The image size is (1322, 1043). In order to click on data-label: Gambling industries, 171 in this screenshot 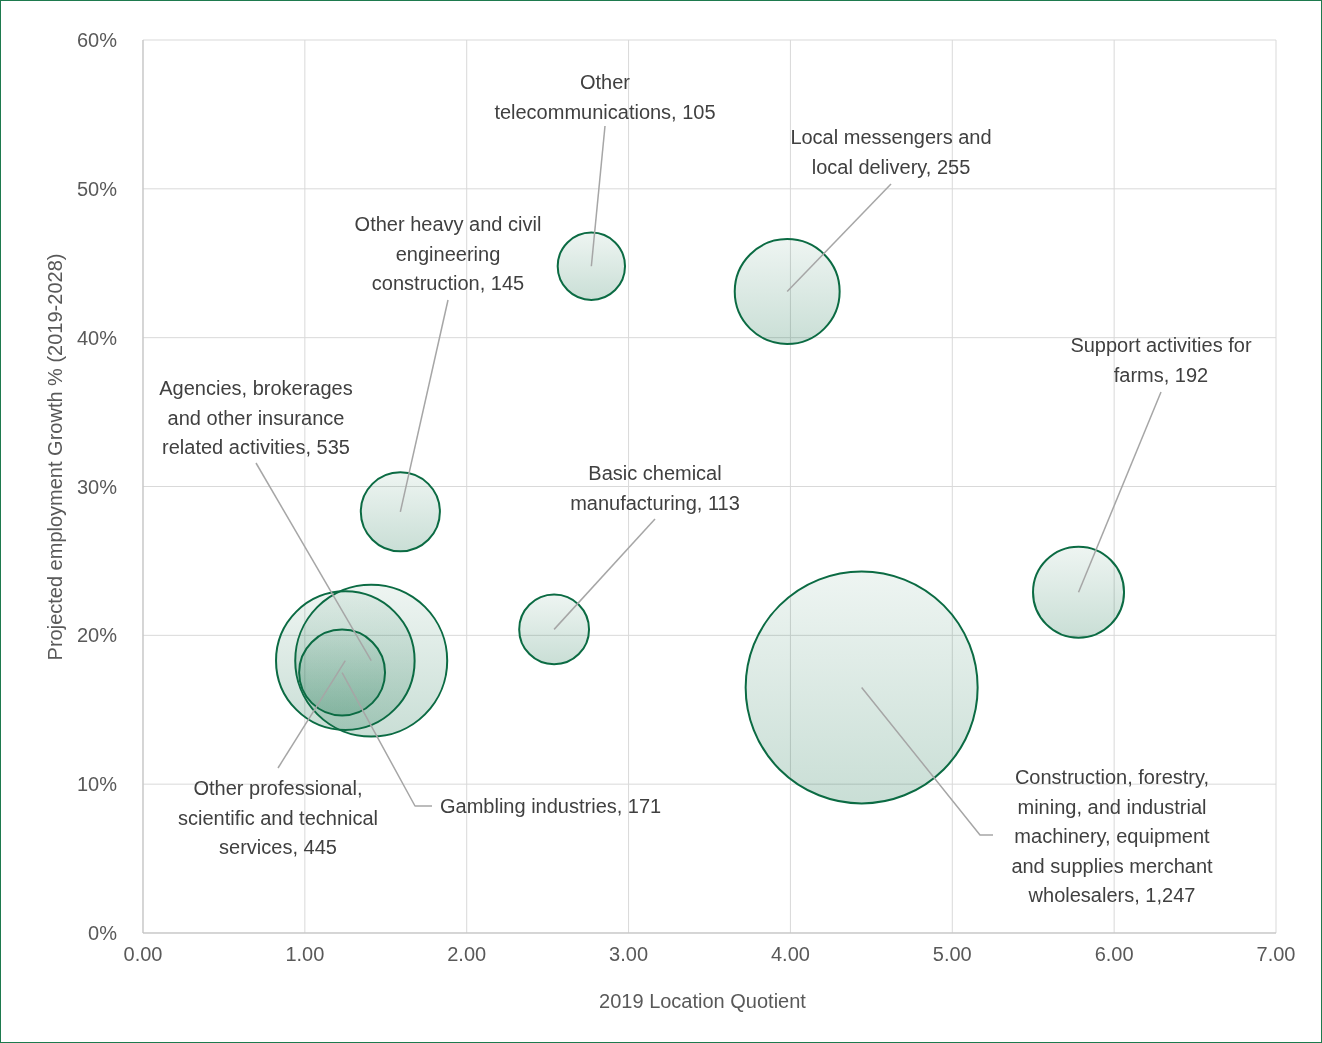, I will do `click(551, 806)`.